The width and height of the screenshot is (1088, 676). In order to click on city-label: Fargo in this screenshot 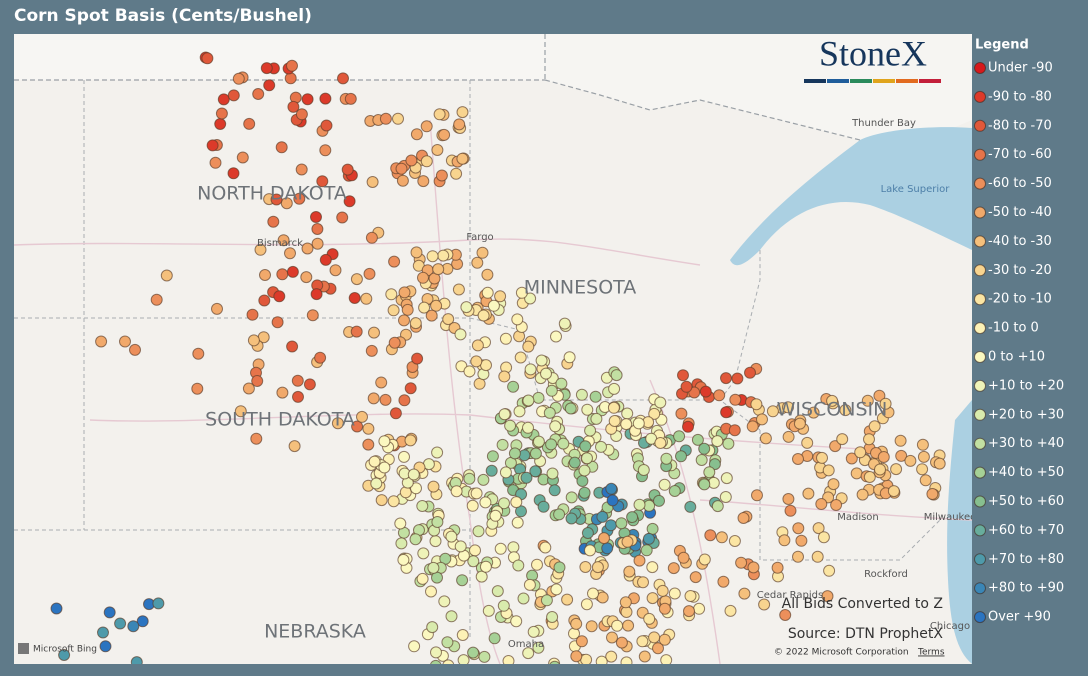, I will do `click(479, 237)`.